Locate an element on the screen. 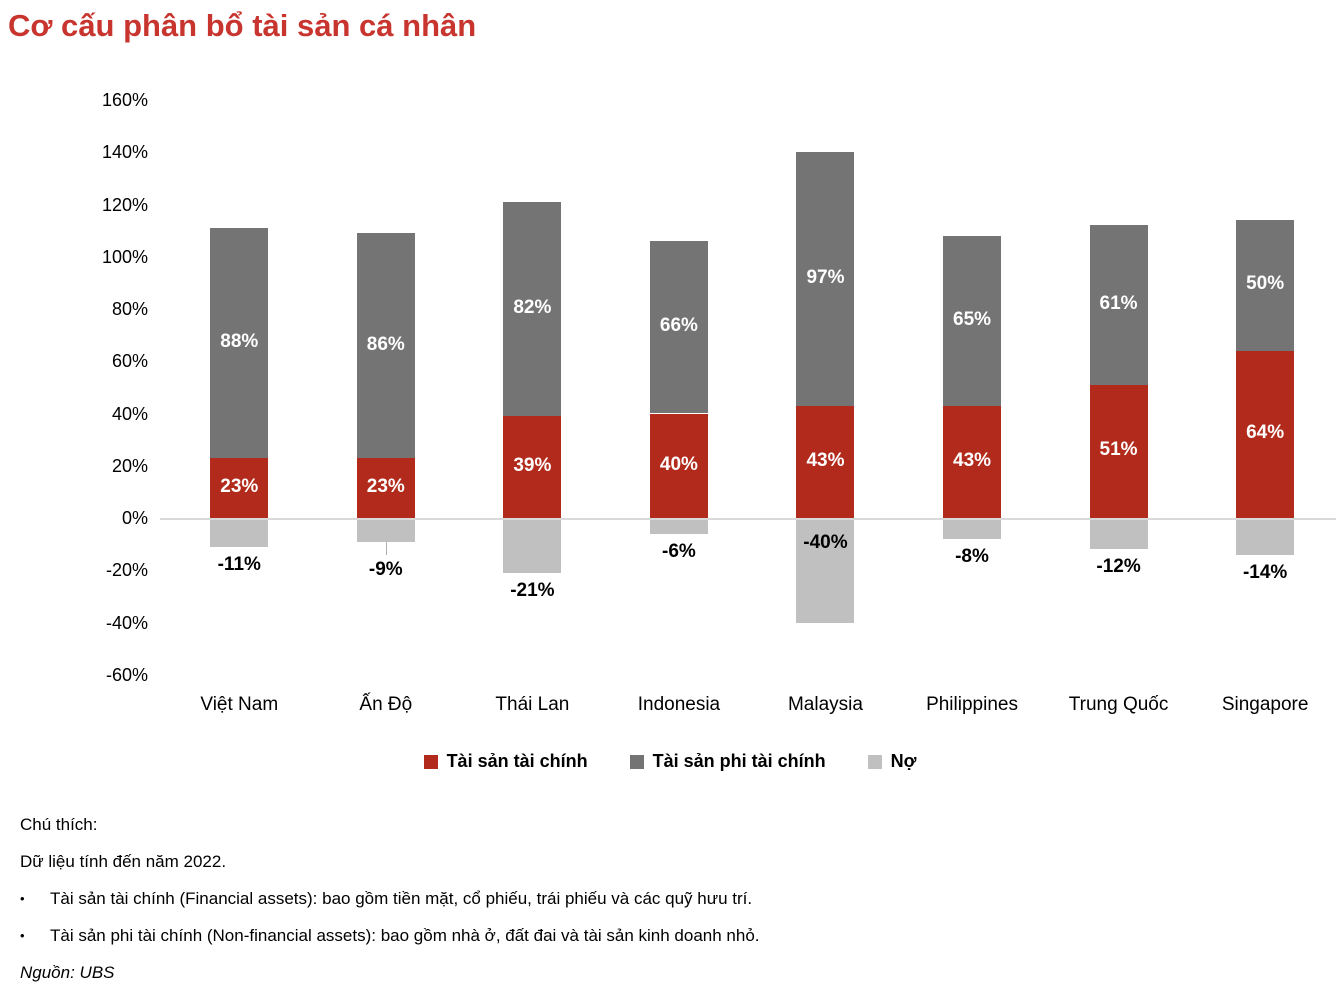  bar-label-nonfinancial: 97% is located at coordinates (825, 277).